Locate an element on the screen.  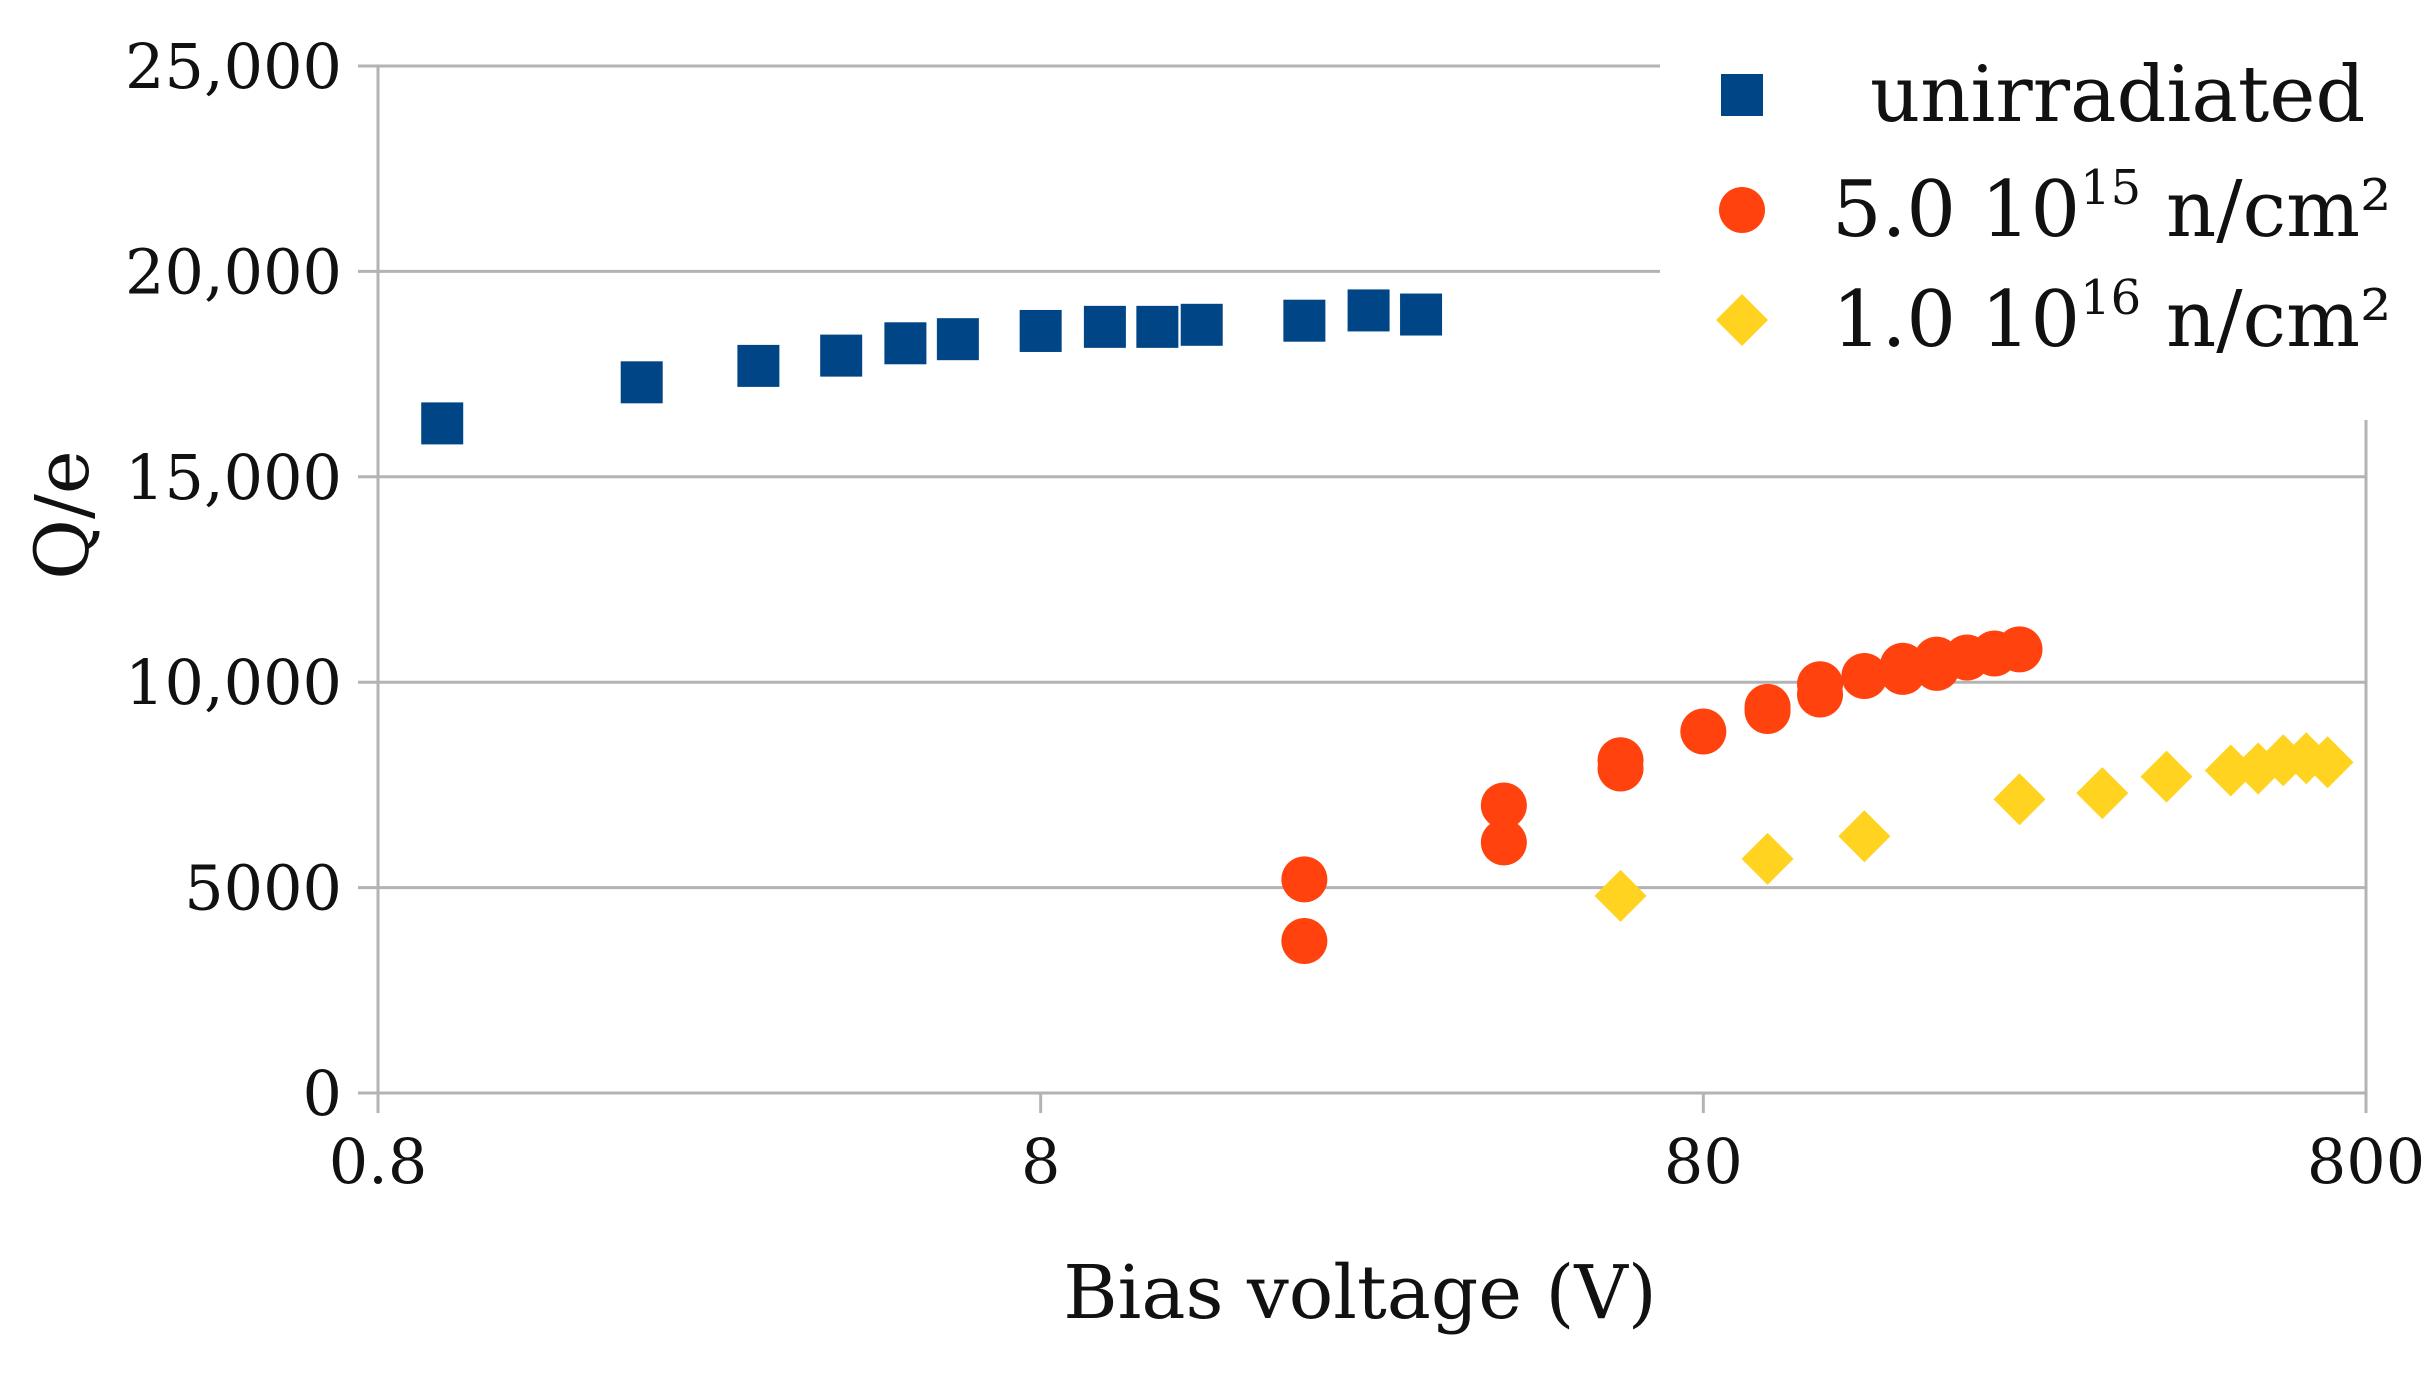
legend: unirradiated 5.0 1015 n/cm² 1.0 1016 n/cm² is located at coordinates (2030, 230).